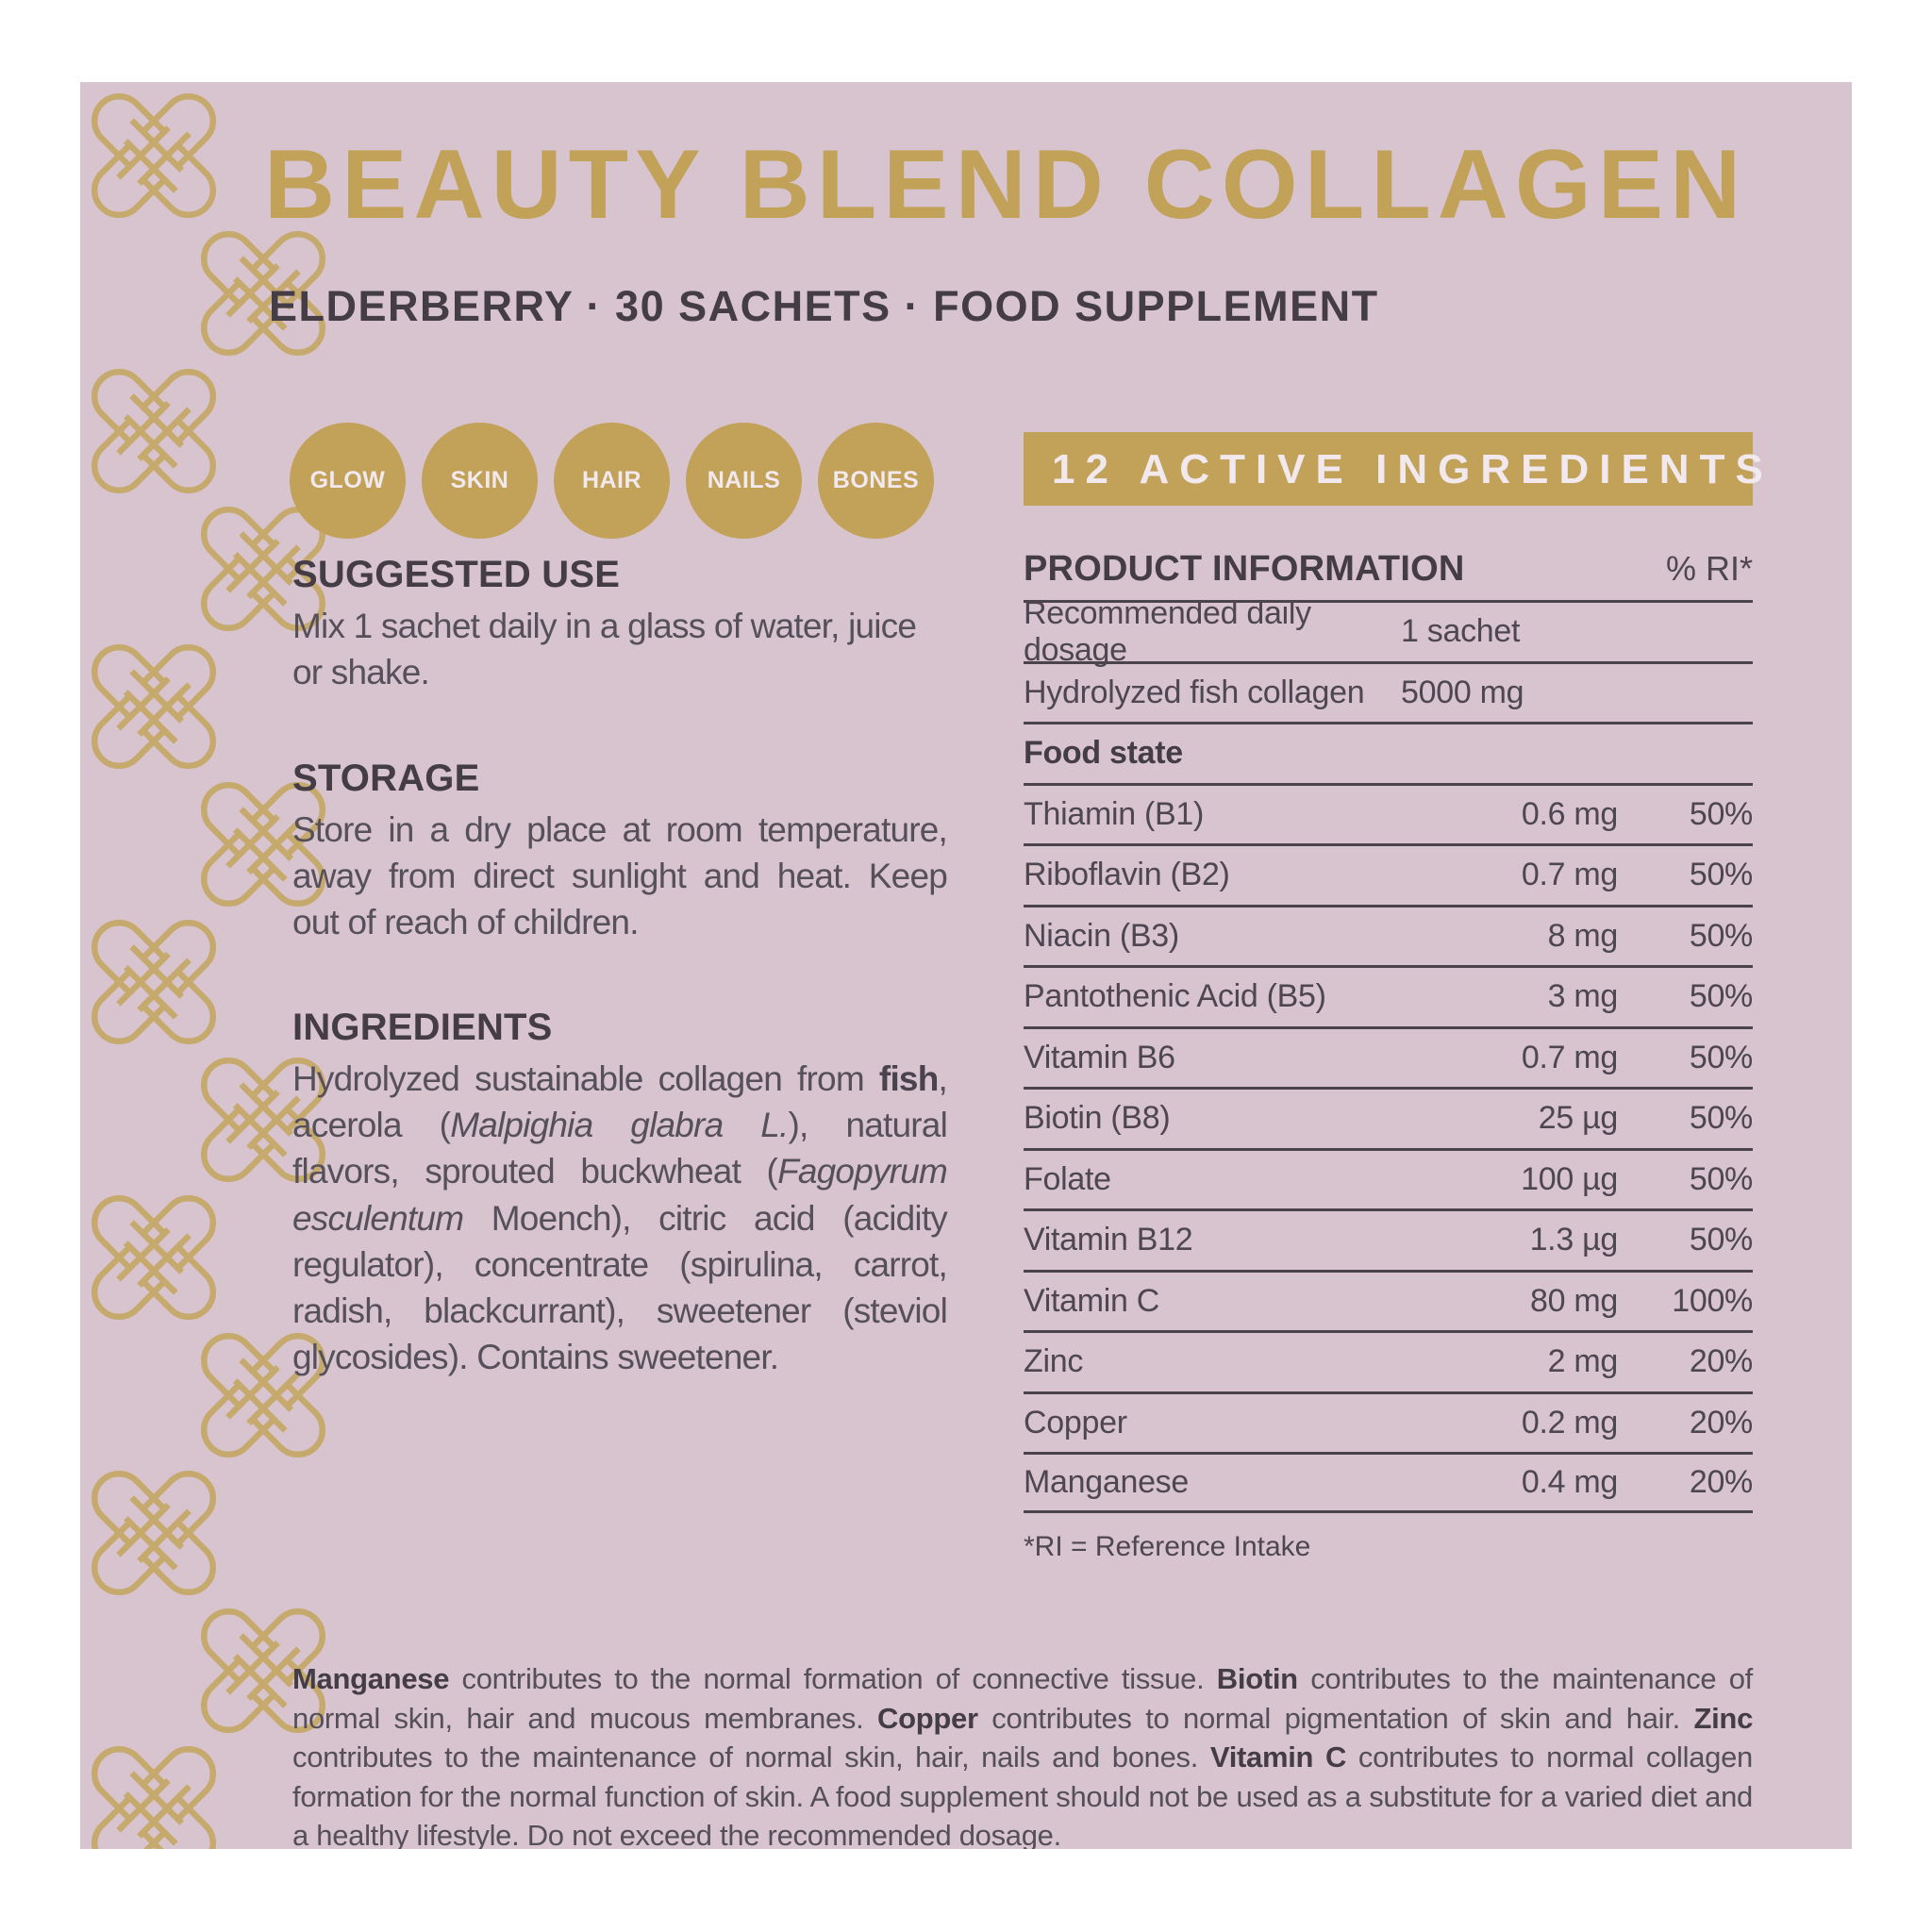 This screenshot has height=1932, width=1932. What do you see at coordinates (1175, 996) in the screenshot?
I see `row-label: Pantothenic Acid (B5)` at bounding box center [1175, 996].